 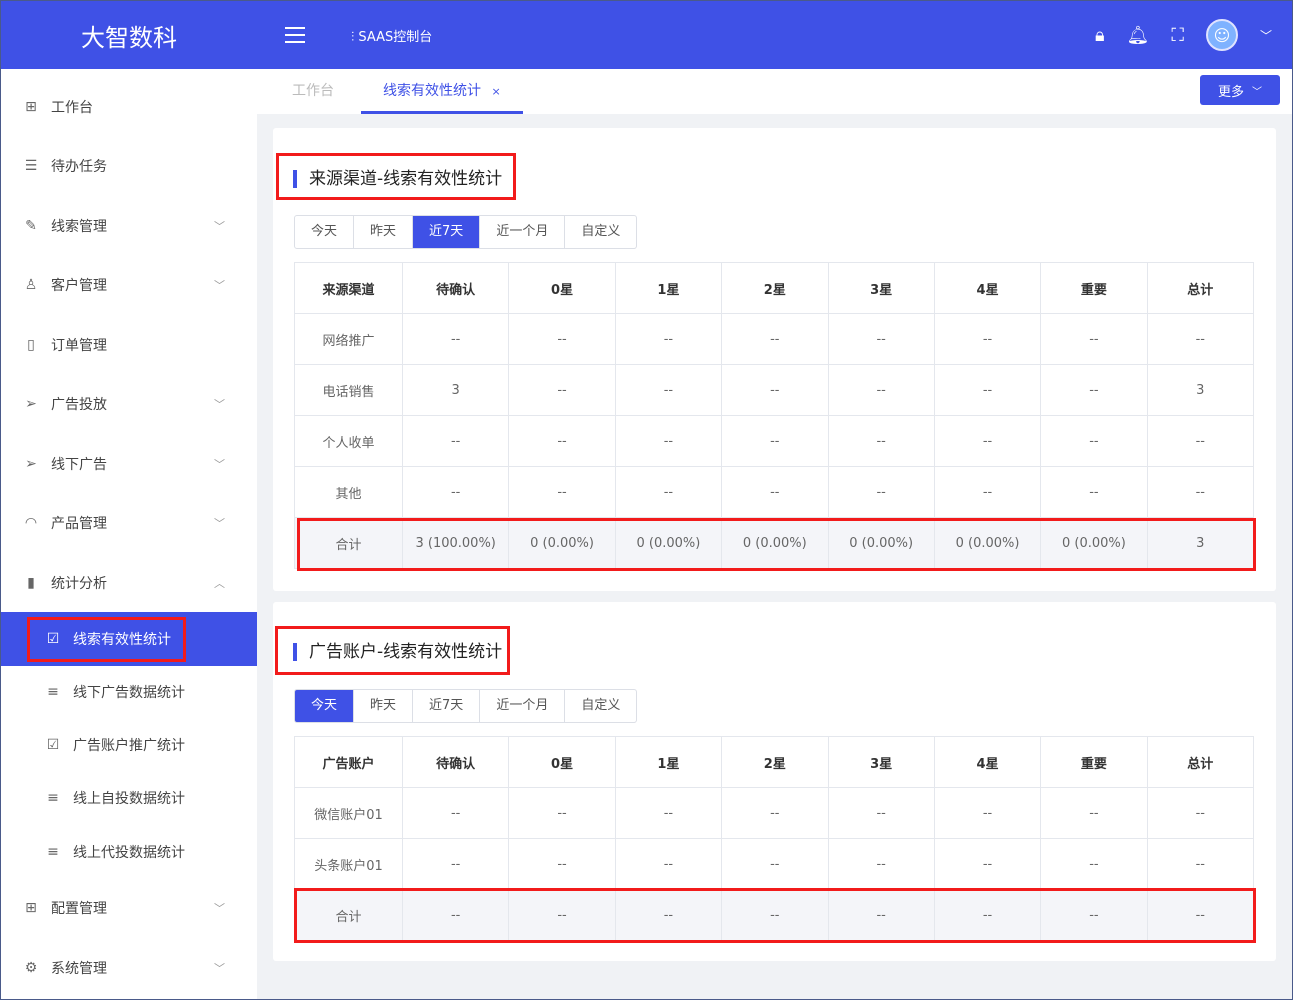 What do you see at coordinates (313, 91) in the screenshot?
I see `tab-workbench: 工作台` at bounding box center [313, 91].